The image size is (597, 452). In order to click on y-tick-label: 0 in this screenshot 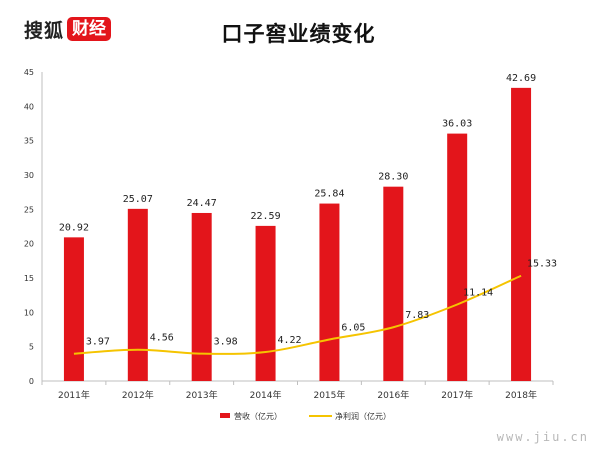, I will do `click(31, 381)`.